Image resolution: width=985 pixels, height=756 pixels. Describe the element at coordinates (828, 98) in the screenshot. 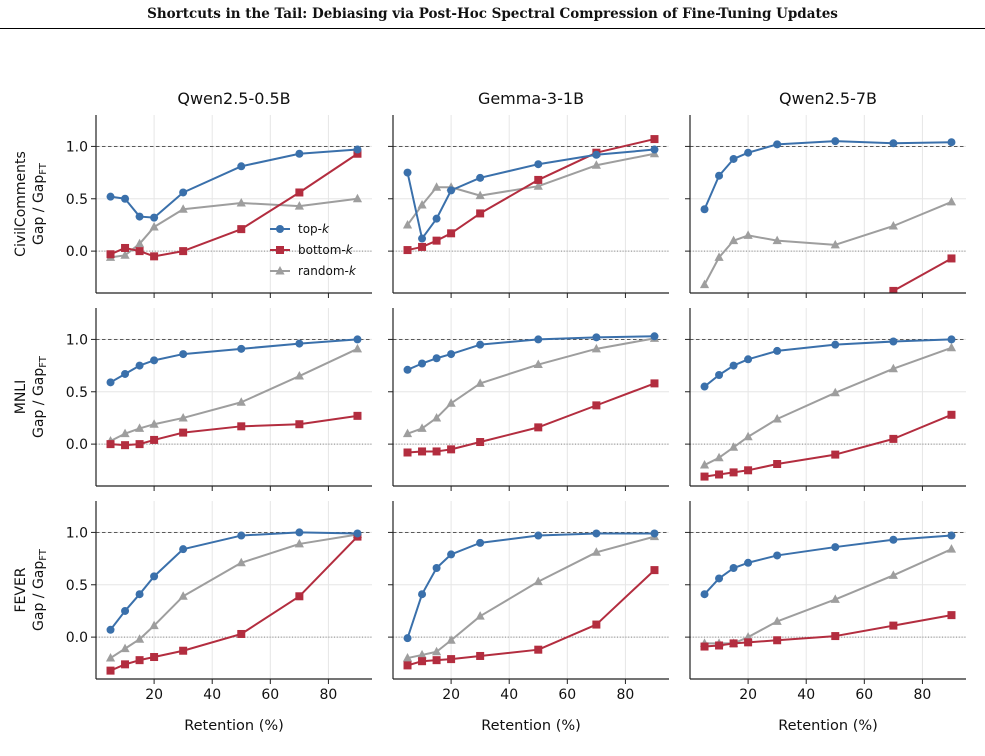

I see `column-title: Qwen2.5-7B` at that location.